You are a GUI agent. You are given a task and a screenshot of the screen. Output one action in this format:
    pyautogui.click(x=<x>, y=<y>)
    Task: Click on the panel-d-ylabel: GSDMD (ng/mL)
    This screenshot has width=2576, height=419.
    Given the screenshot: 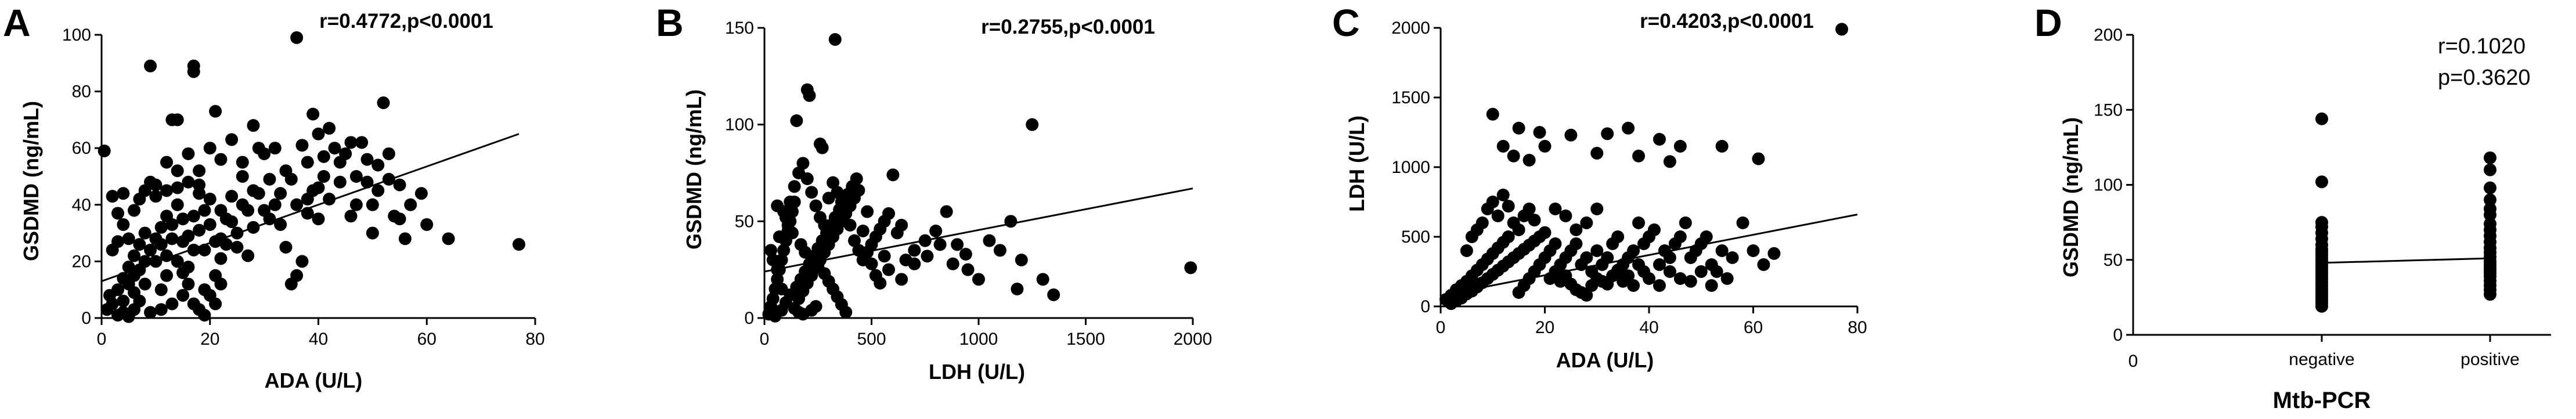 What is the action you would take?
    pyautogui.click(x=2071, y=197)
    